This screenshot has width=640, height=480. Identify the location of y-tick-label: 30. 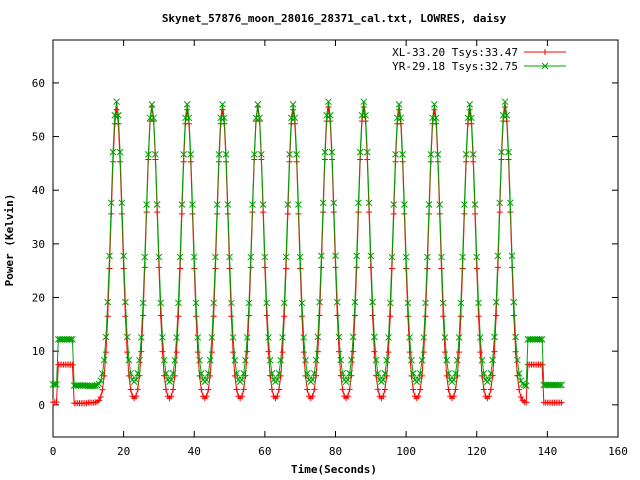
(38, 244).